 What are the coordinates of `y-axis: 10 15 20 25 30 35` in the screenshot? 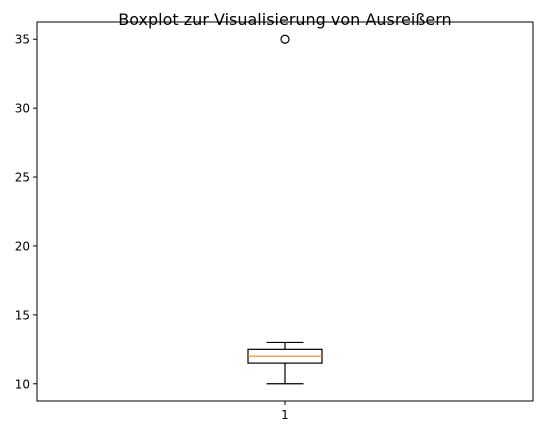 It's located at (26, 212).